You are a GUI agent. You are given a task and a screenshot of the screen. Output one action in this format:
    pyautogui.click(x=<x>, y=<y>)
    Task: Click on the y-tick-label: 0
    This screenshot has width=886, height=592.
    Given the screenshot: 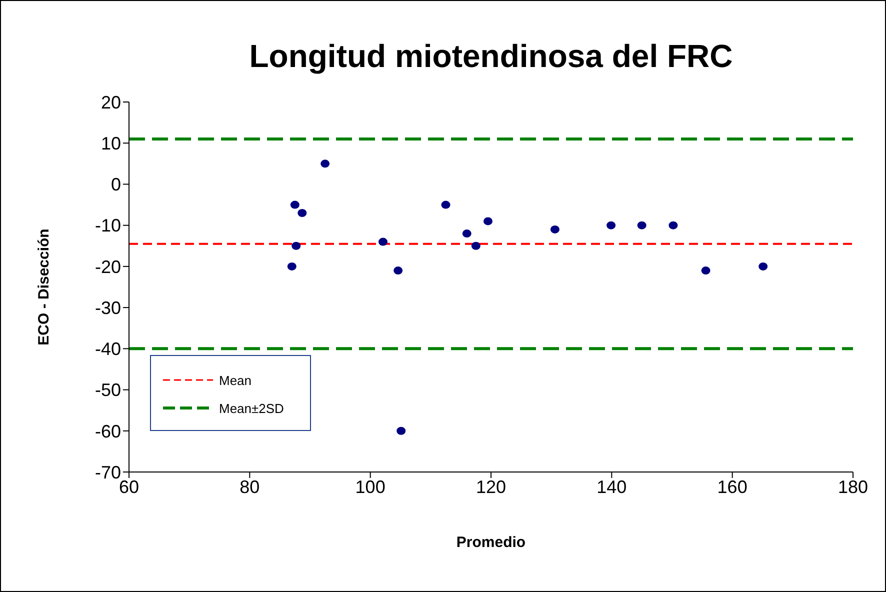 What is the action you would take?
    pyautogui.click(x=115, y=184)
    